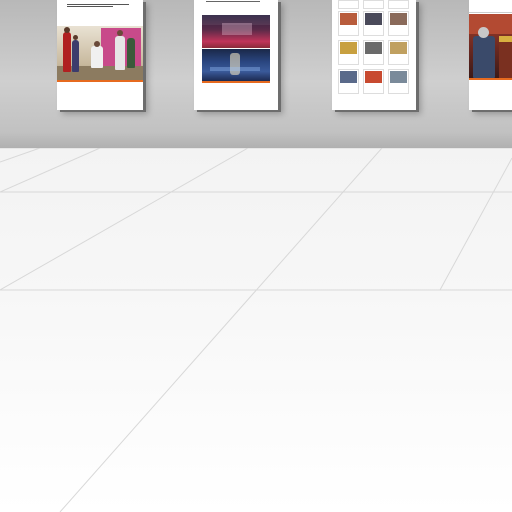 The width and height of the screenshot is (512, 512). Describe the element at coordinates (505, 59) in the screenshot. I see `podium` at that location.